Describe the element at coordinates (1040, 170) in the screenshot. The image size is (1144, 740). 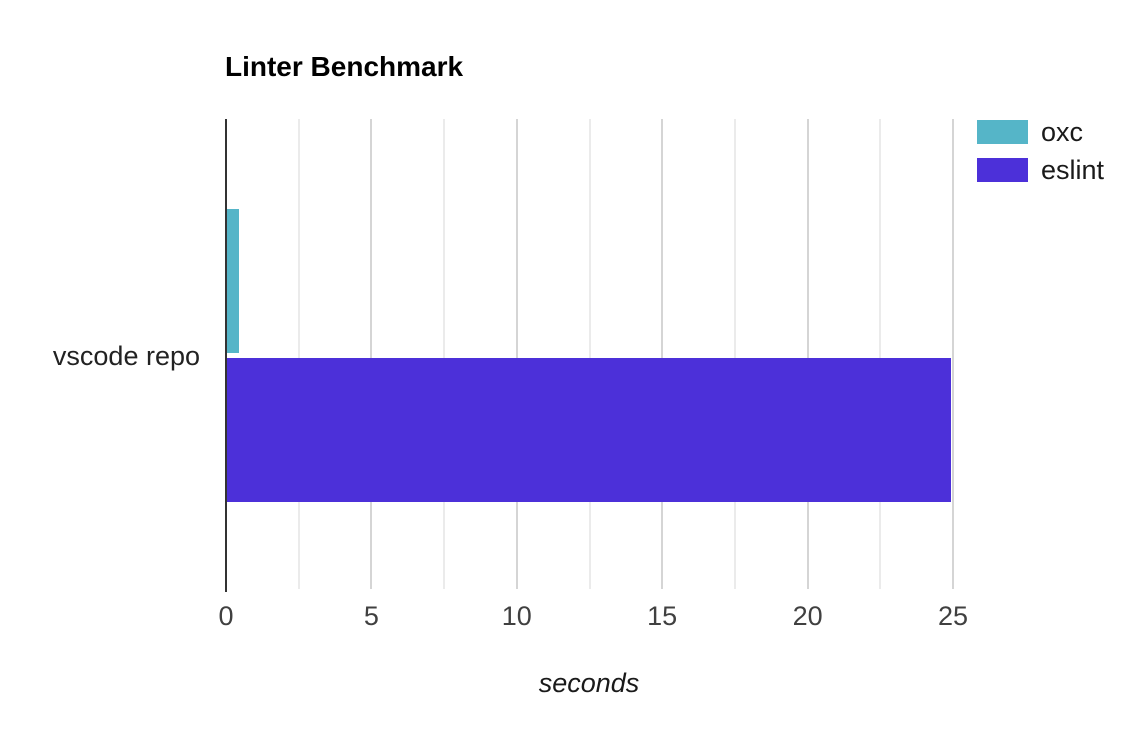
I see `legend-item-eslint: eslint` at that location.